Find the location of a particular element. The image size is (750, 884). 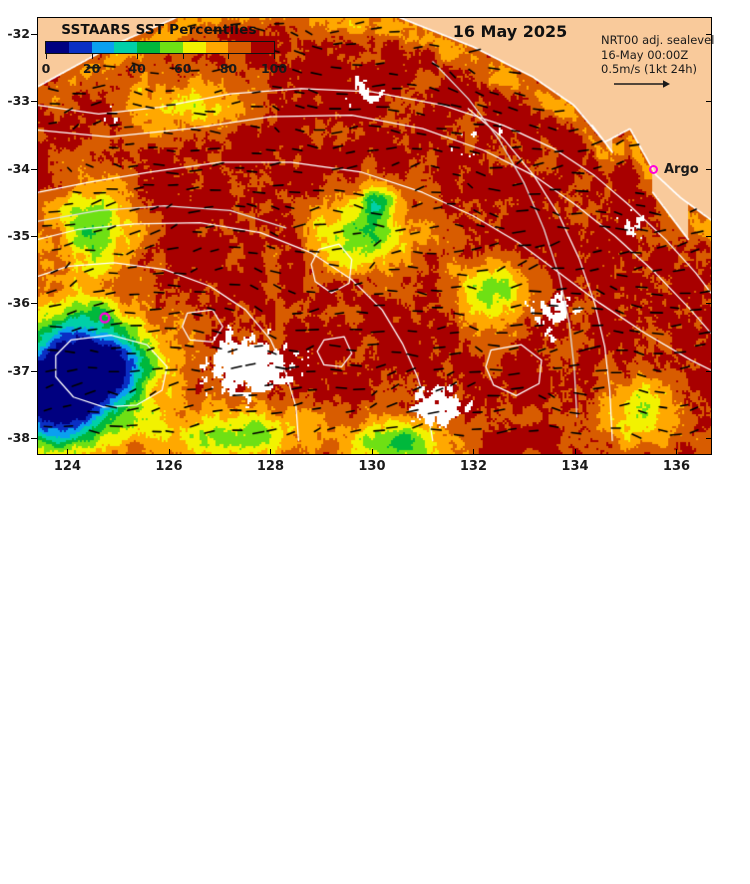

x-axis-label-134: 134 is located at coordinates (575, 466).